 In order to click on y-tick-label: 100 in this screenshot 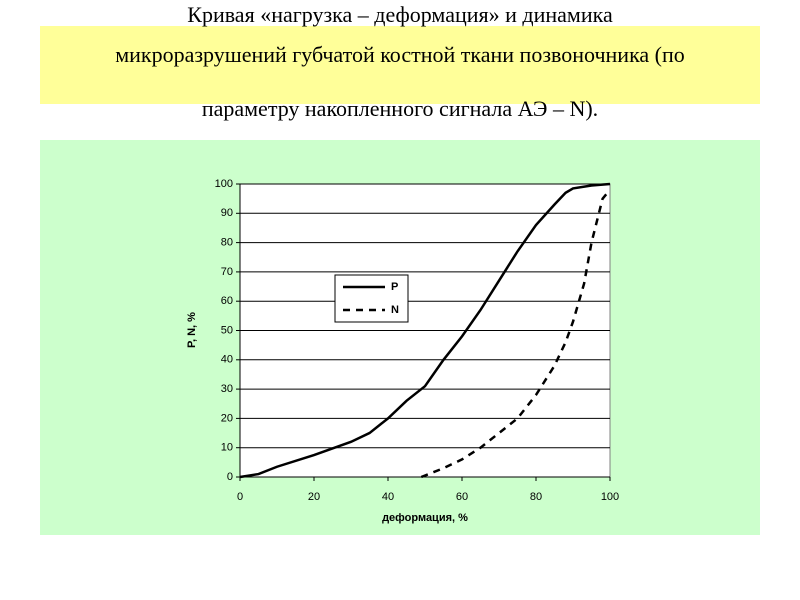, I will do `click(224, 184)`.